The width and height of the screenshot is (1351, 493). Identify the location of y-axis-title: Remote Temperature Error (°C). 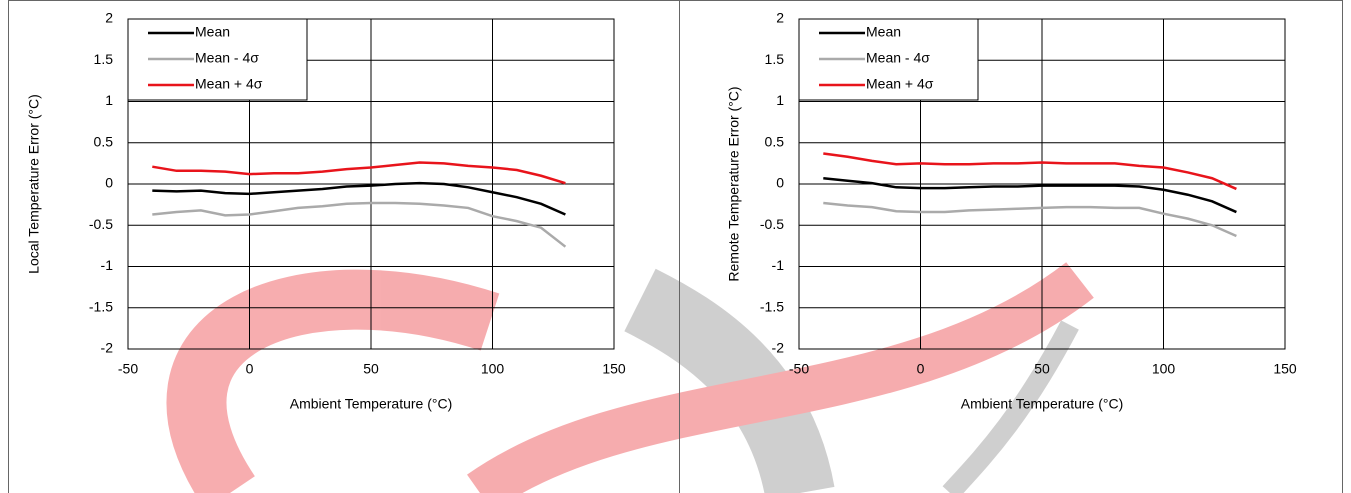
(734, 183).